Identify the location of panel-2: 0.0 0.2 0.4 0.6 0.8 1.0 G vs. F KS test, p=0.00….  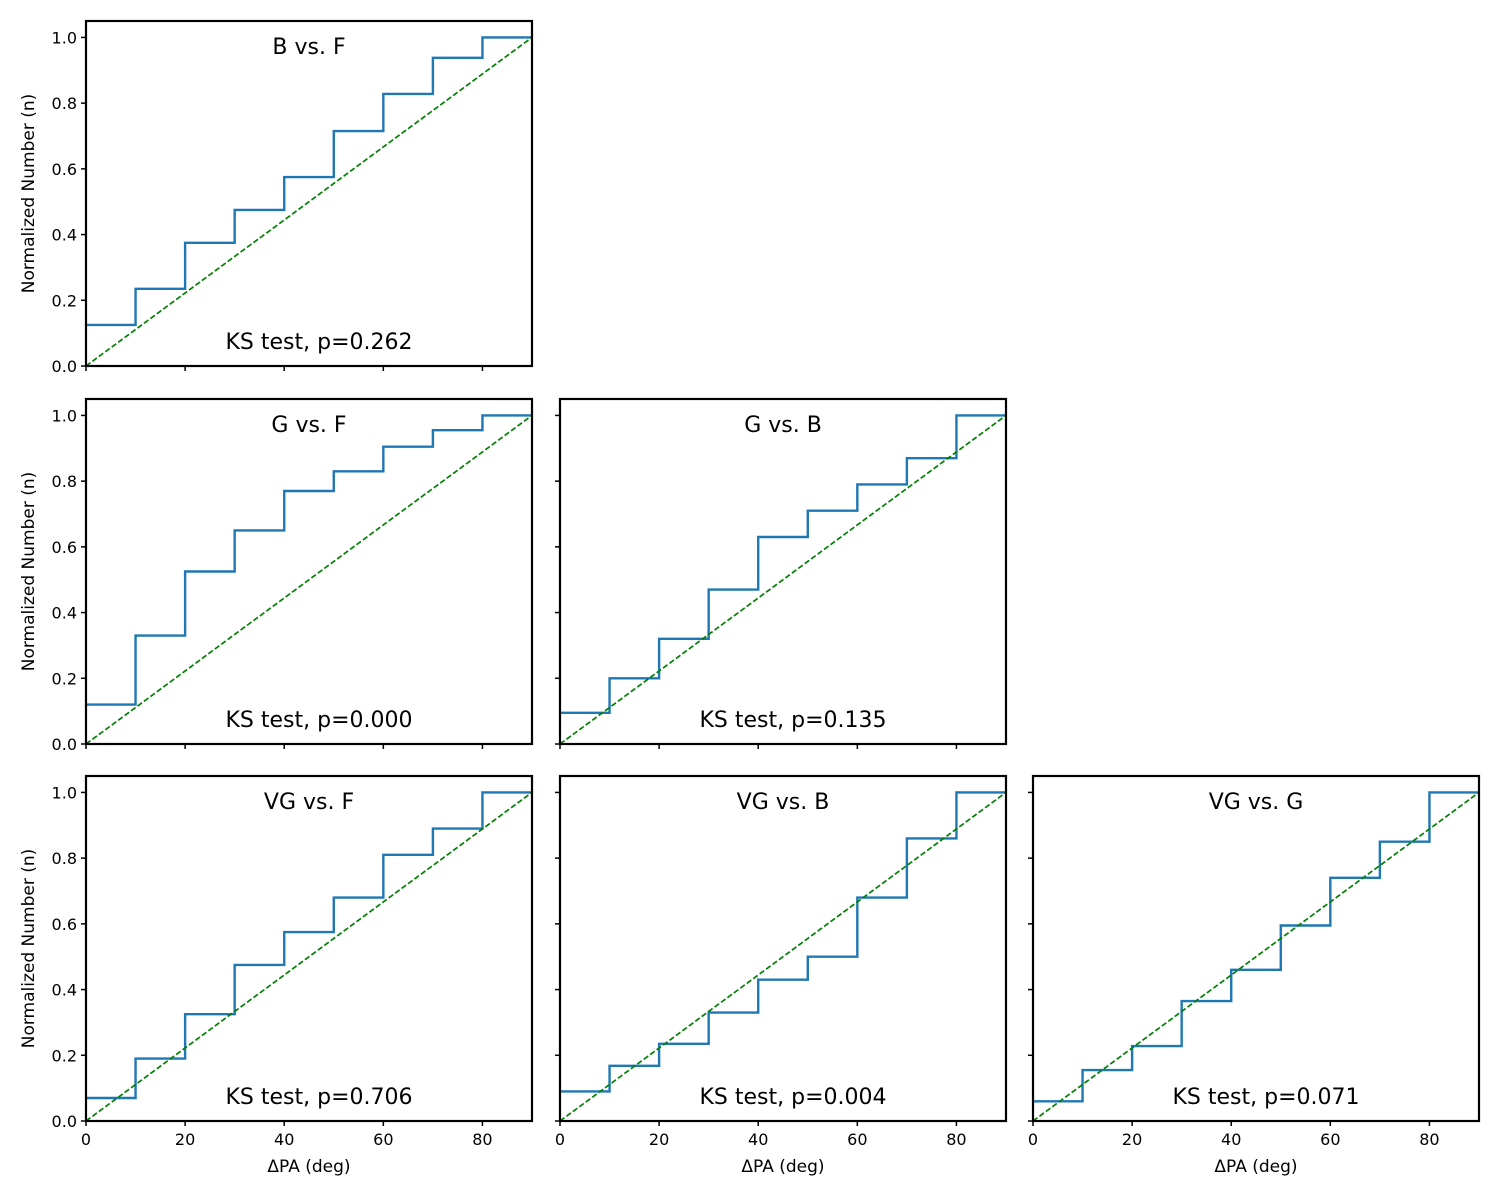
(276, 575).